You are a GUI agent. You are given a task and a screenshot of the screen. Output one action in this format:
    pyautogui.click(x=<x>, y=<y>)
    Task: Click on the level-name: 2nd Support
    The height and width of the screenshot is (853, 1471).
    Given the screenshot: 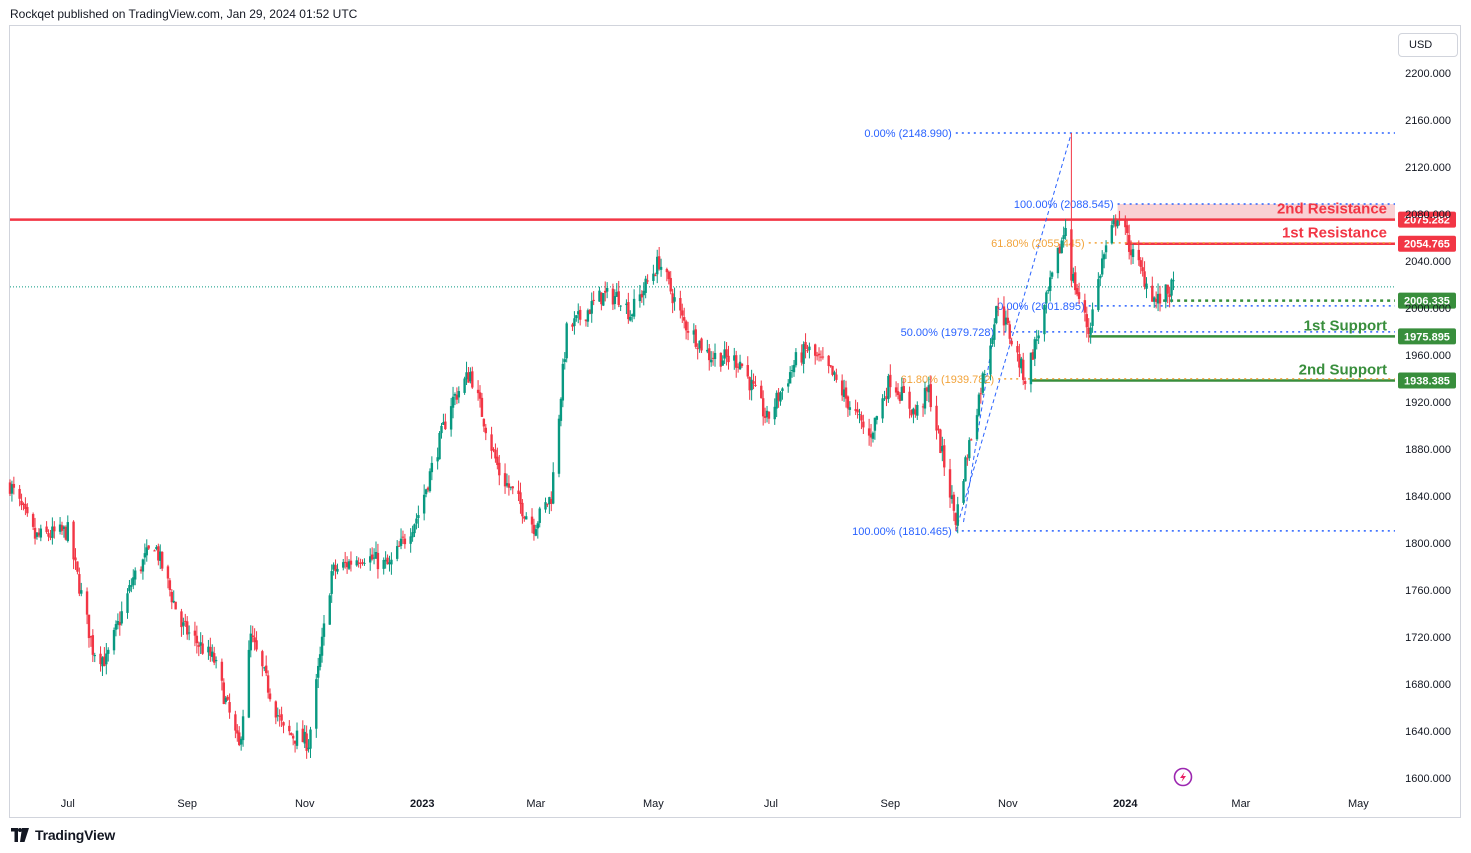 What is the action you would take?
    pyautogui.click(x=1343, y=370)
    